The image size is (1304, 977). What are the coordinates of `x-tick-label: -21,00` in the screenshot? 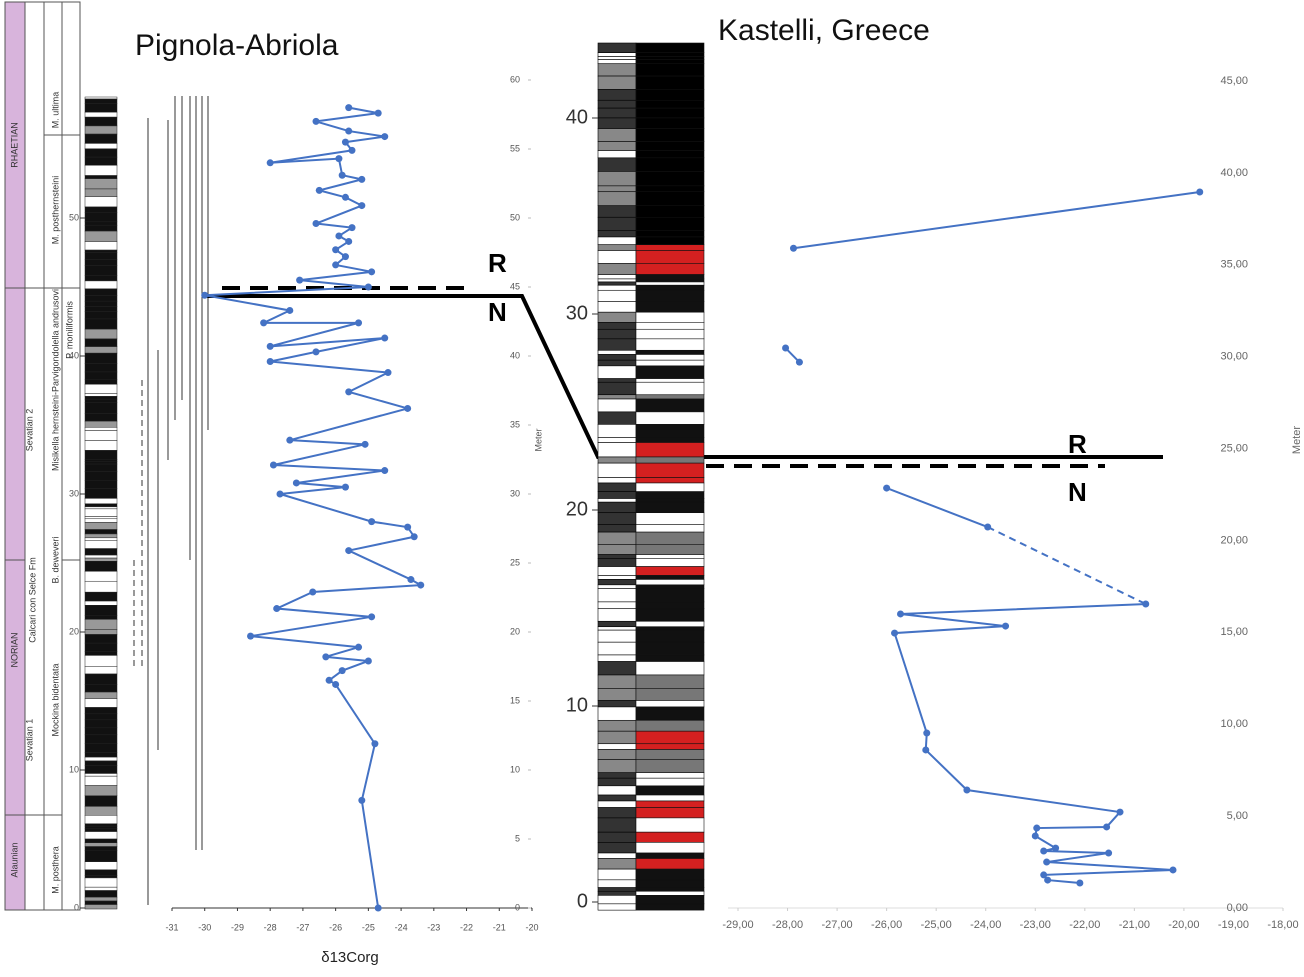 It's located at (1134, 925).